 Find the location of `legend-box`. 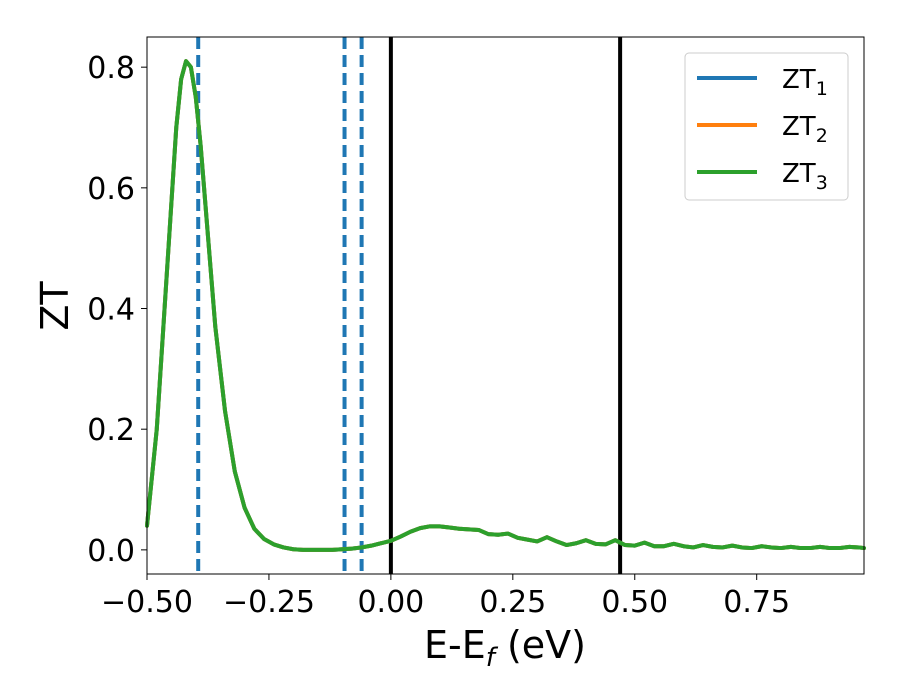

legend-box is located at coordinates (766, 126).